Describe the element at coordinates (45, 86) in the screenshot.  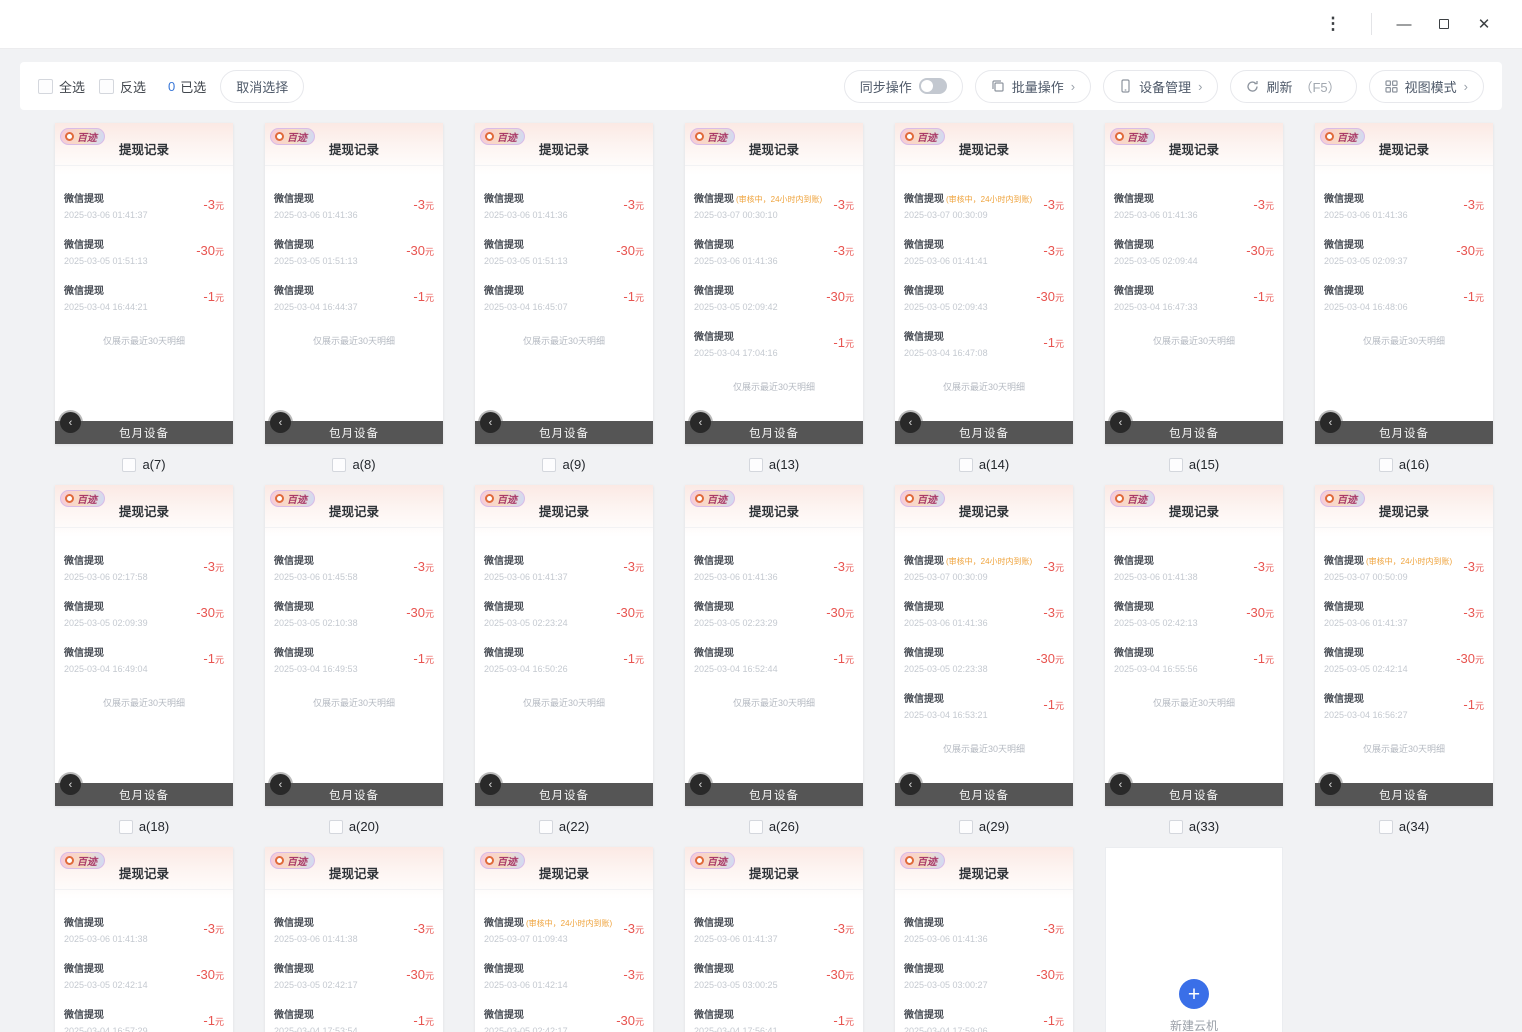
I see `select-all-checkbox` at that location.